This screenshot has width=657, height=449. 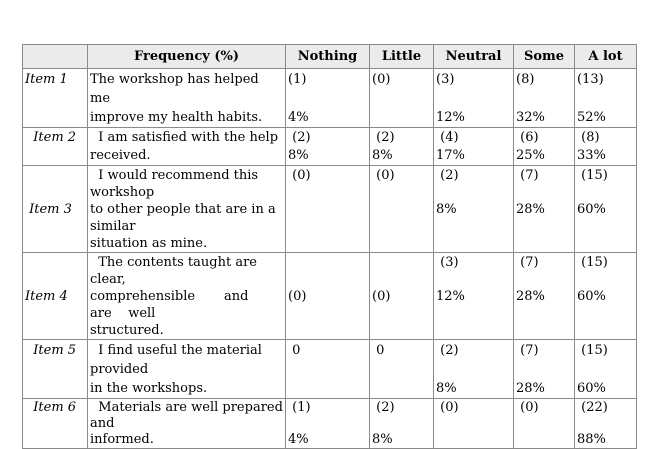 I want to click on data-cell: (22) 88%, so click(x=605, y=423).